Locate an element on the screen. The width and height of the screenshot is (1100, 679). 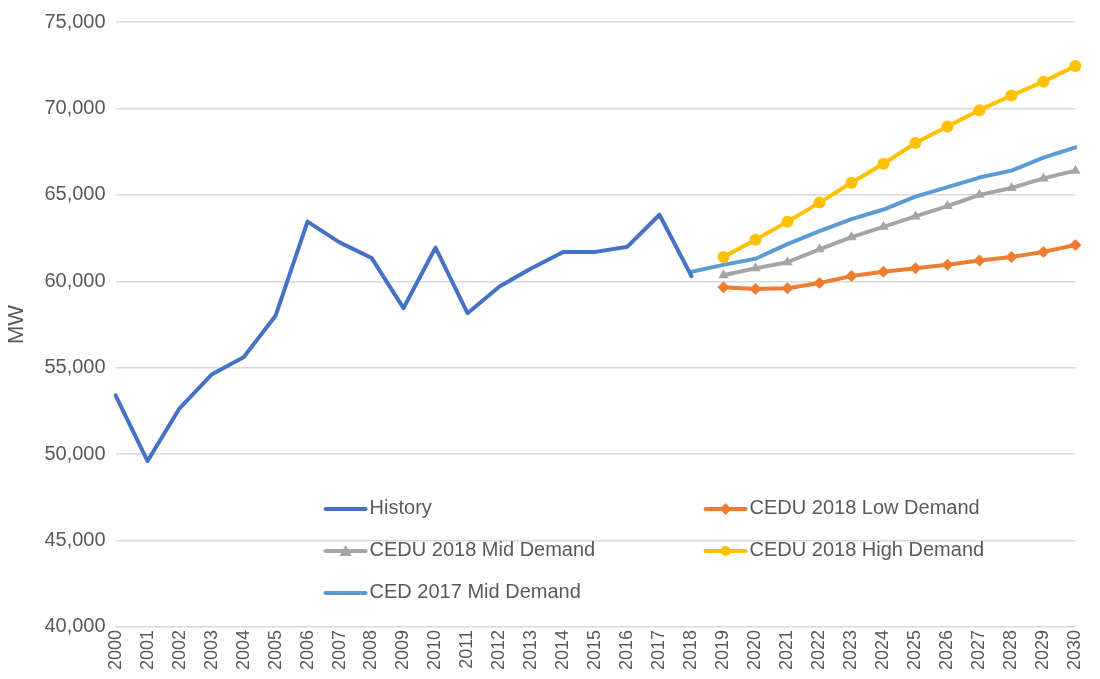
y-tick-label: 40,000 is located at coordinates (75, 625).